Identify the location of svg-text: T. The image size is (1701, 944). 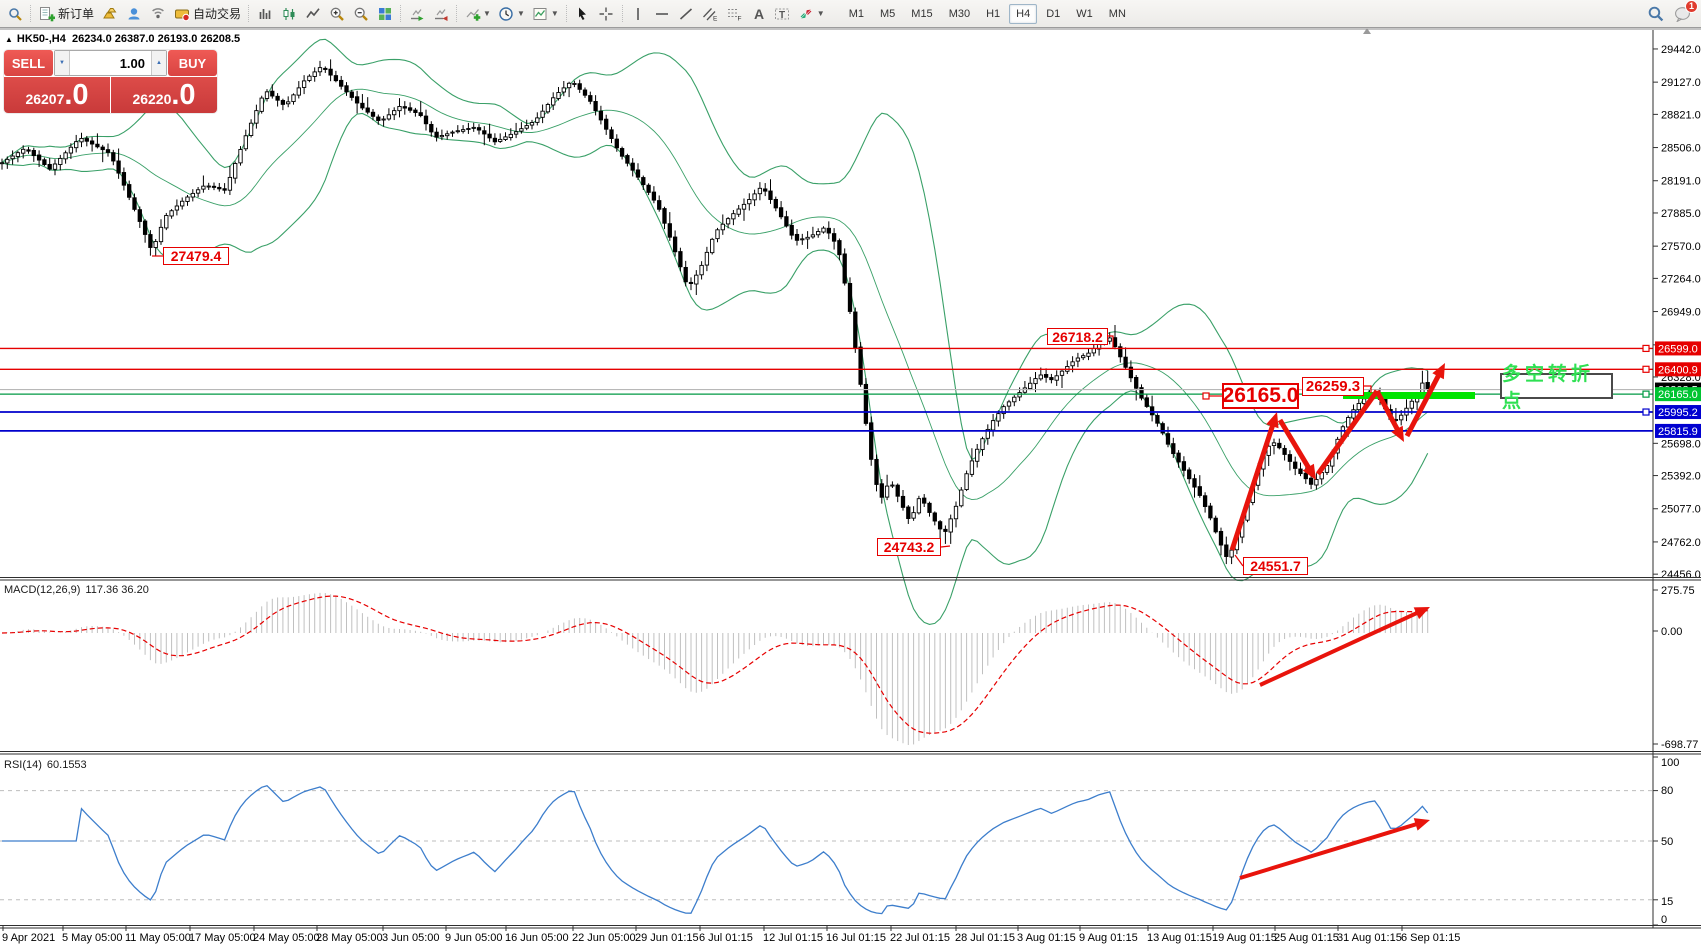
(782, 14).